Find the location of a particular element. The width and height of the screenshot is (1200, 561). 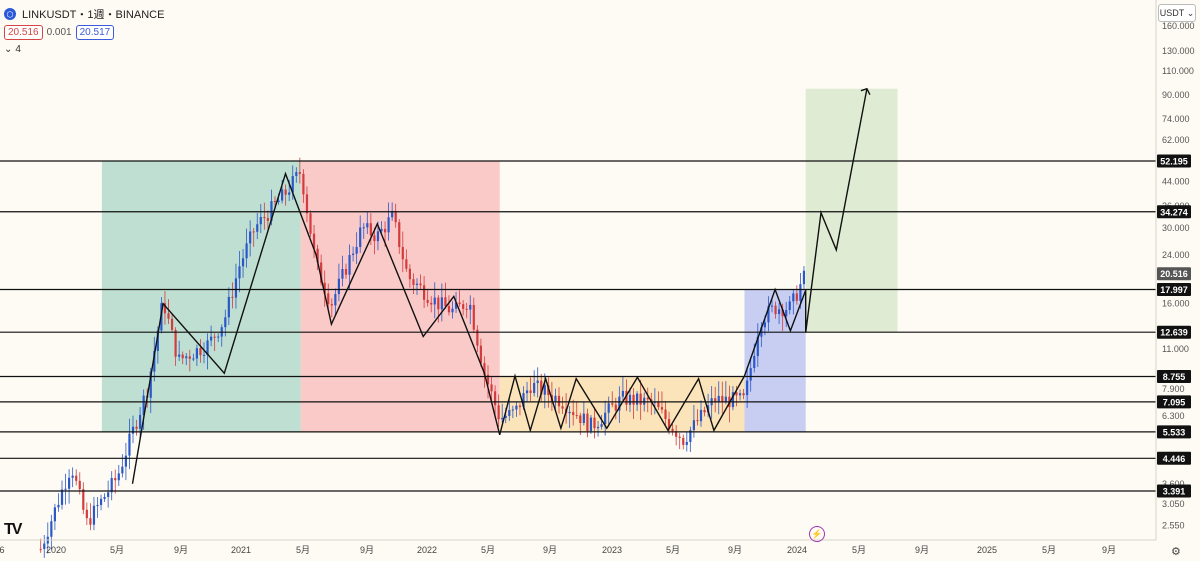

y-tick-label: 74.000 is located at coordinates (1176, 119).